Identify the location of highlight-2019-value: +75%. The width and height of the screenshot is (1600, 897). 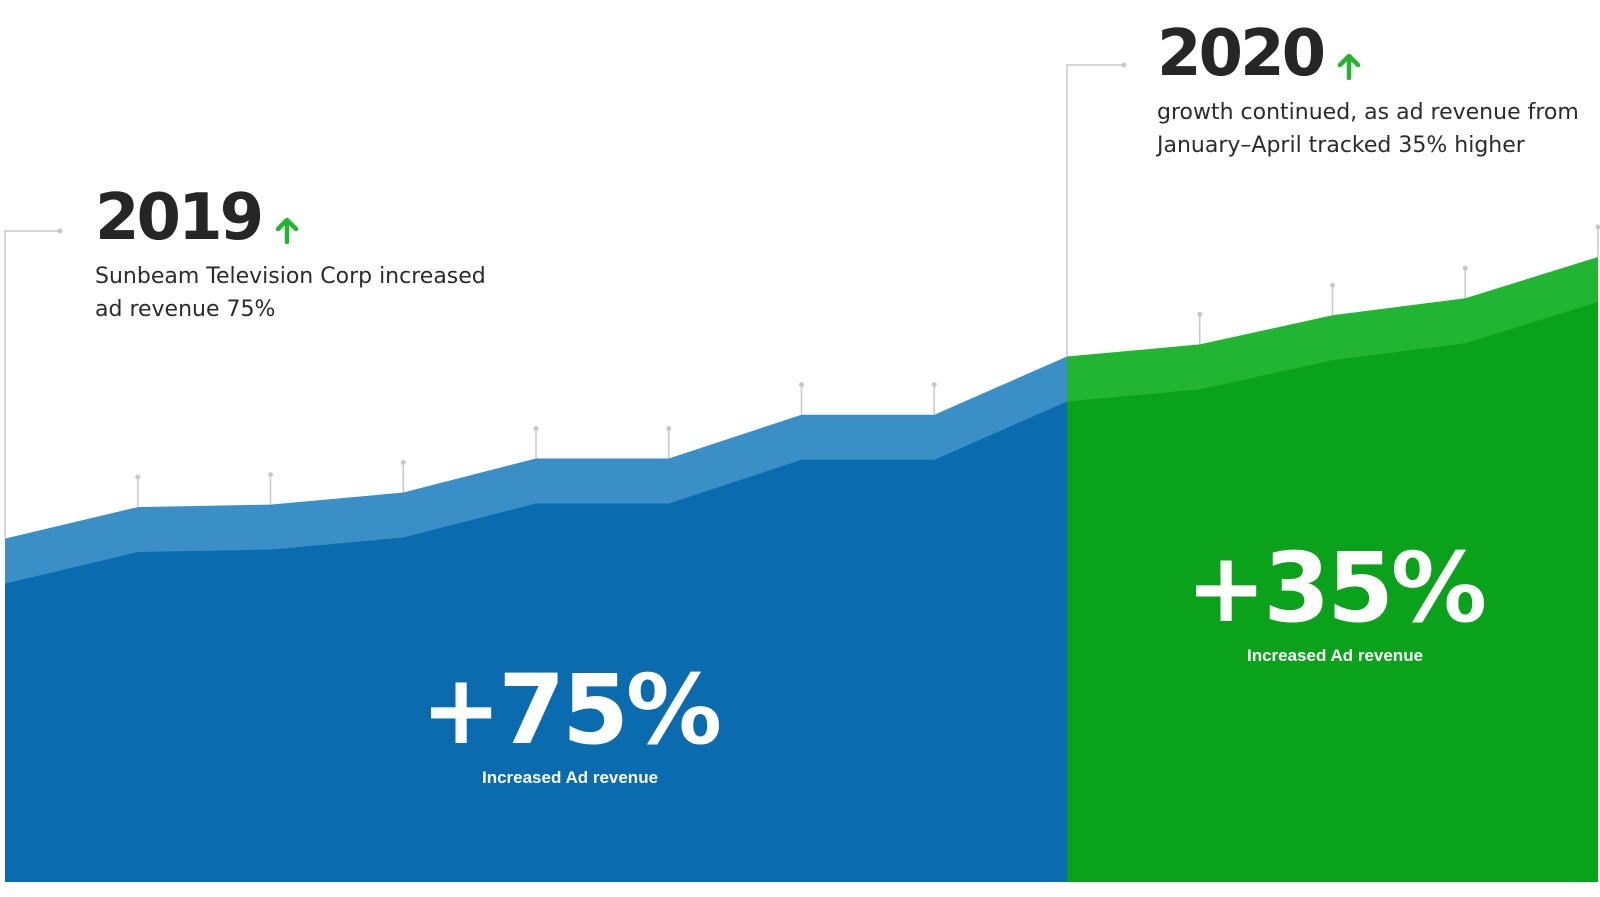
(571, 710).